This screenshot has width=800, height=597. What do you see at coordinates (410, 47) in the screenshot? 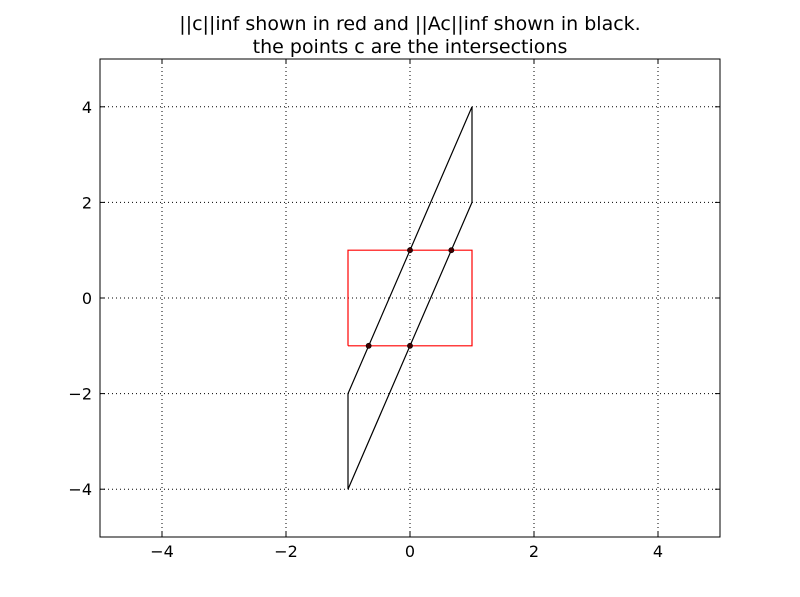
I see `chart-subtitle: the points c are the intersections` at bounding box center [410, 47].